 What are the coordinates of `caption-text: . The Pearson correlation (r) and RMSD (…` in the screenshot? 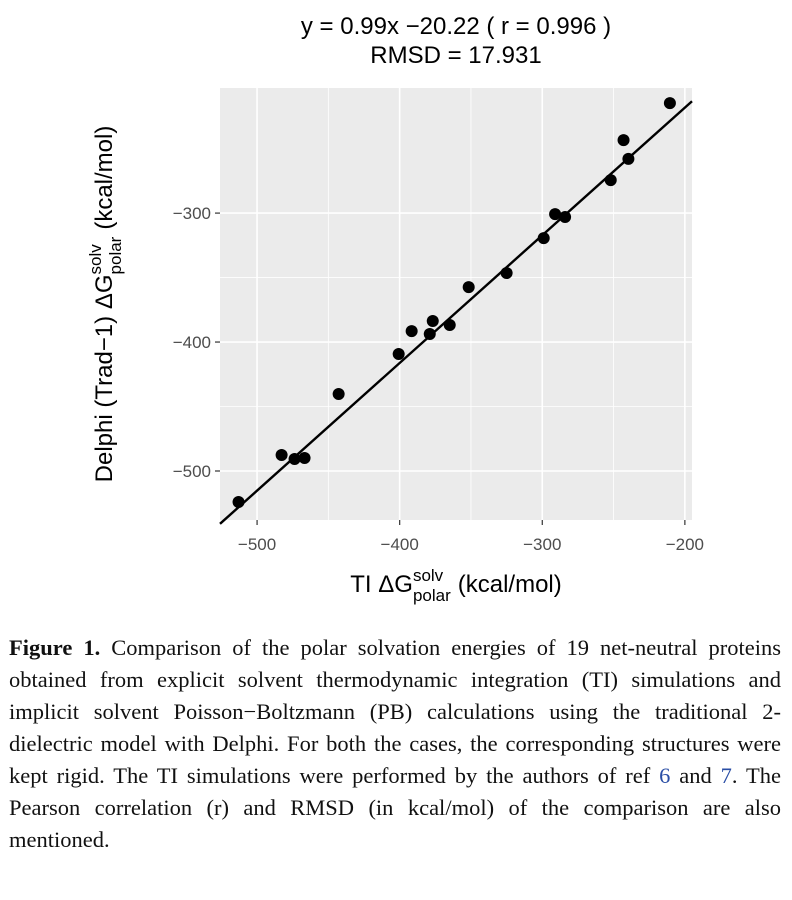 It's located at (395, 807).